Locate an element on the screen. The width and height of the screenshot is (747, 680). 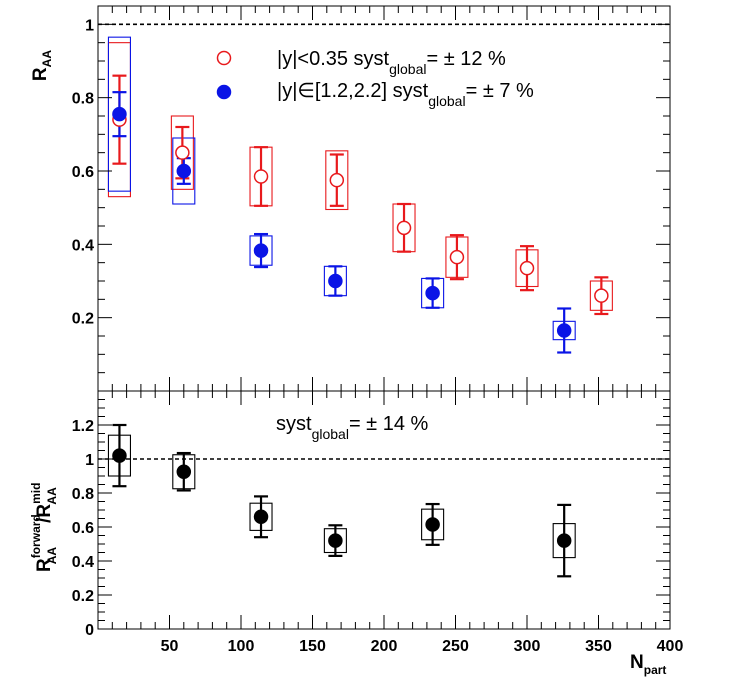
bottom-ylabel-sub1: AA is located at coordinates (52, 556).